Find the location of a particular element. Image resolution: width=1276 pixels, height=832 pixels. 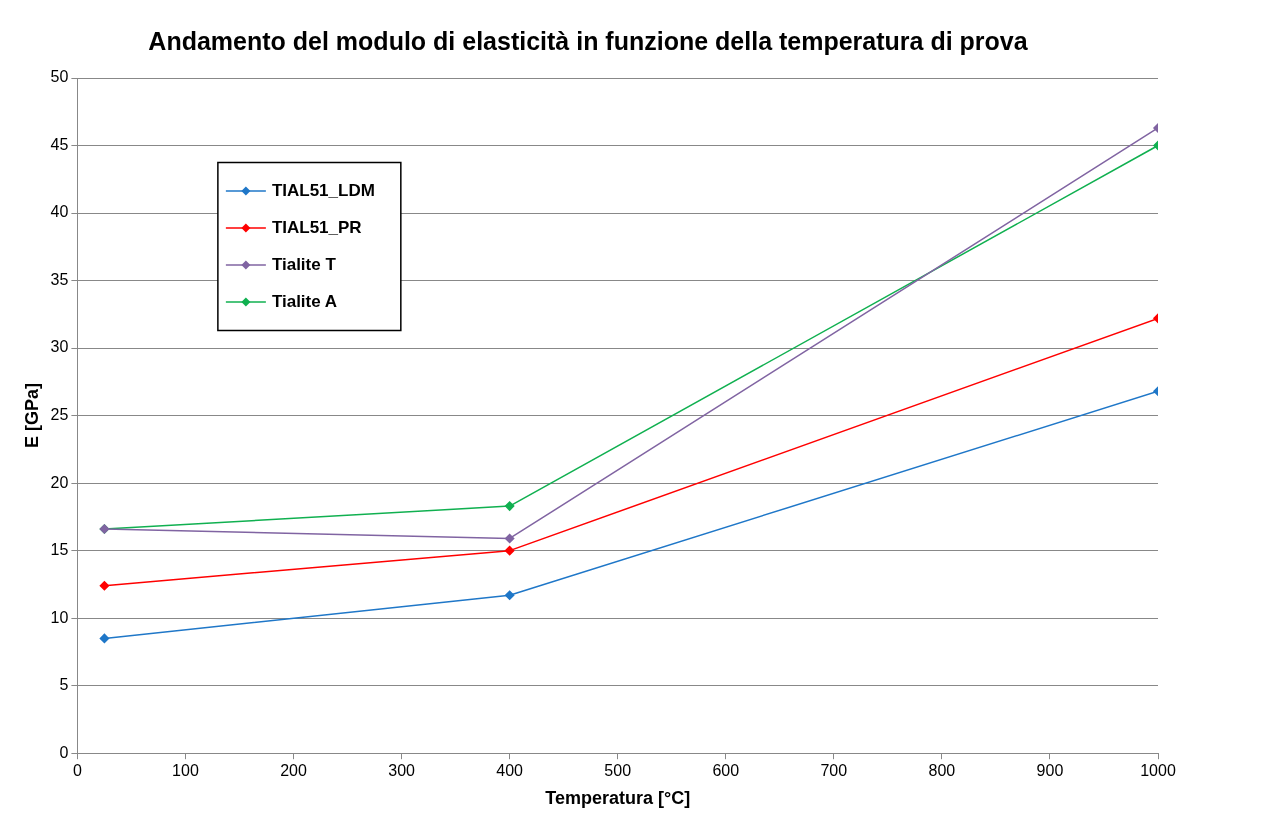

y-tick-label: 10 is located at coordinates (59, 617).